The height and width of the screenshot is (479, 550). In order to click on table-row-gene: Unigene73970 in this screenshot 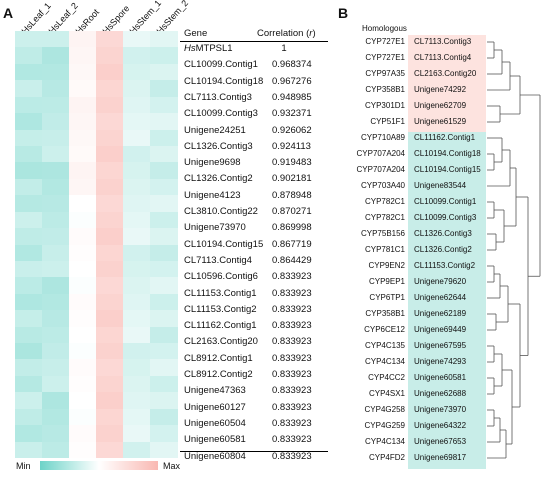, I will do `click(215, 228)`.